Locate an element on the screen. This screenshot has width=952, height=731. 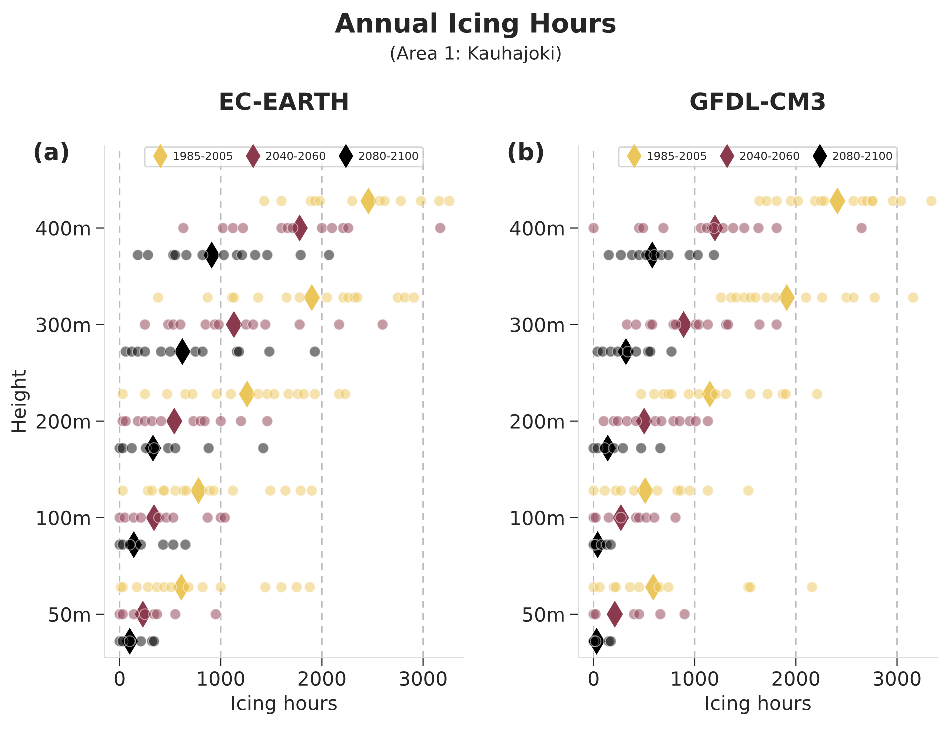
chart-title: GFDL-CM3 is located at coordinates (757, 101).